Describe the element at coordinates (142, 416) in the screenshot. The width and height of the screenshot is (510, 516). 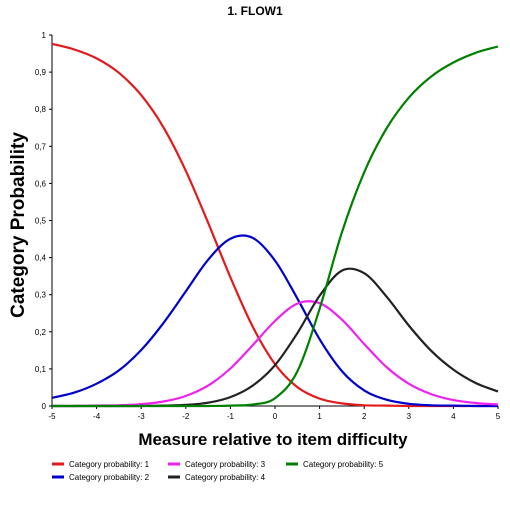
I see `x-tick-label: -3` at that location.